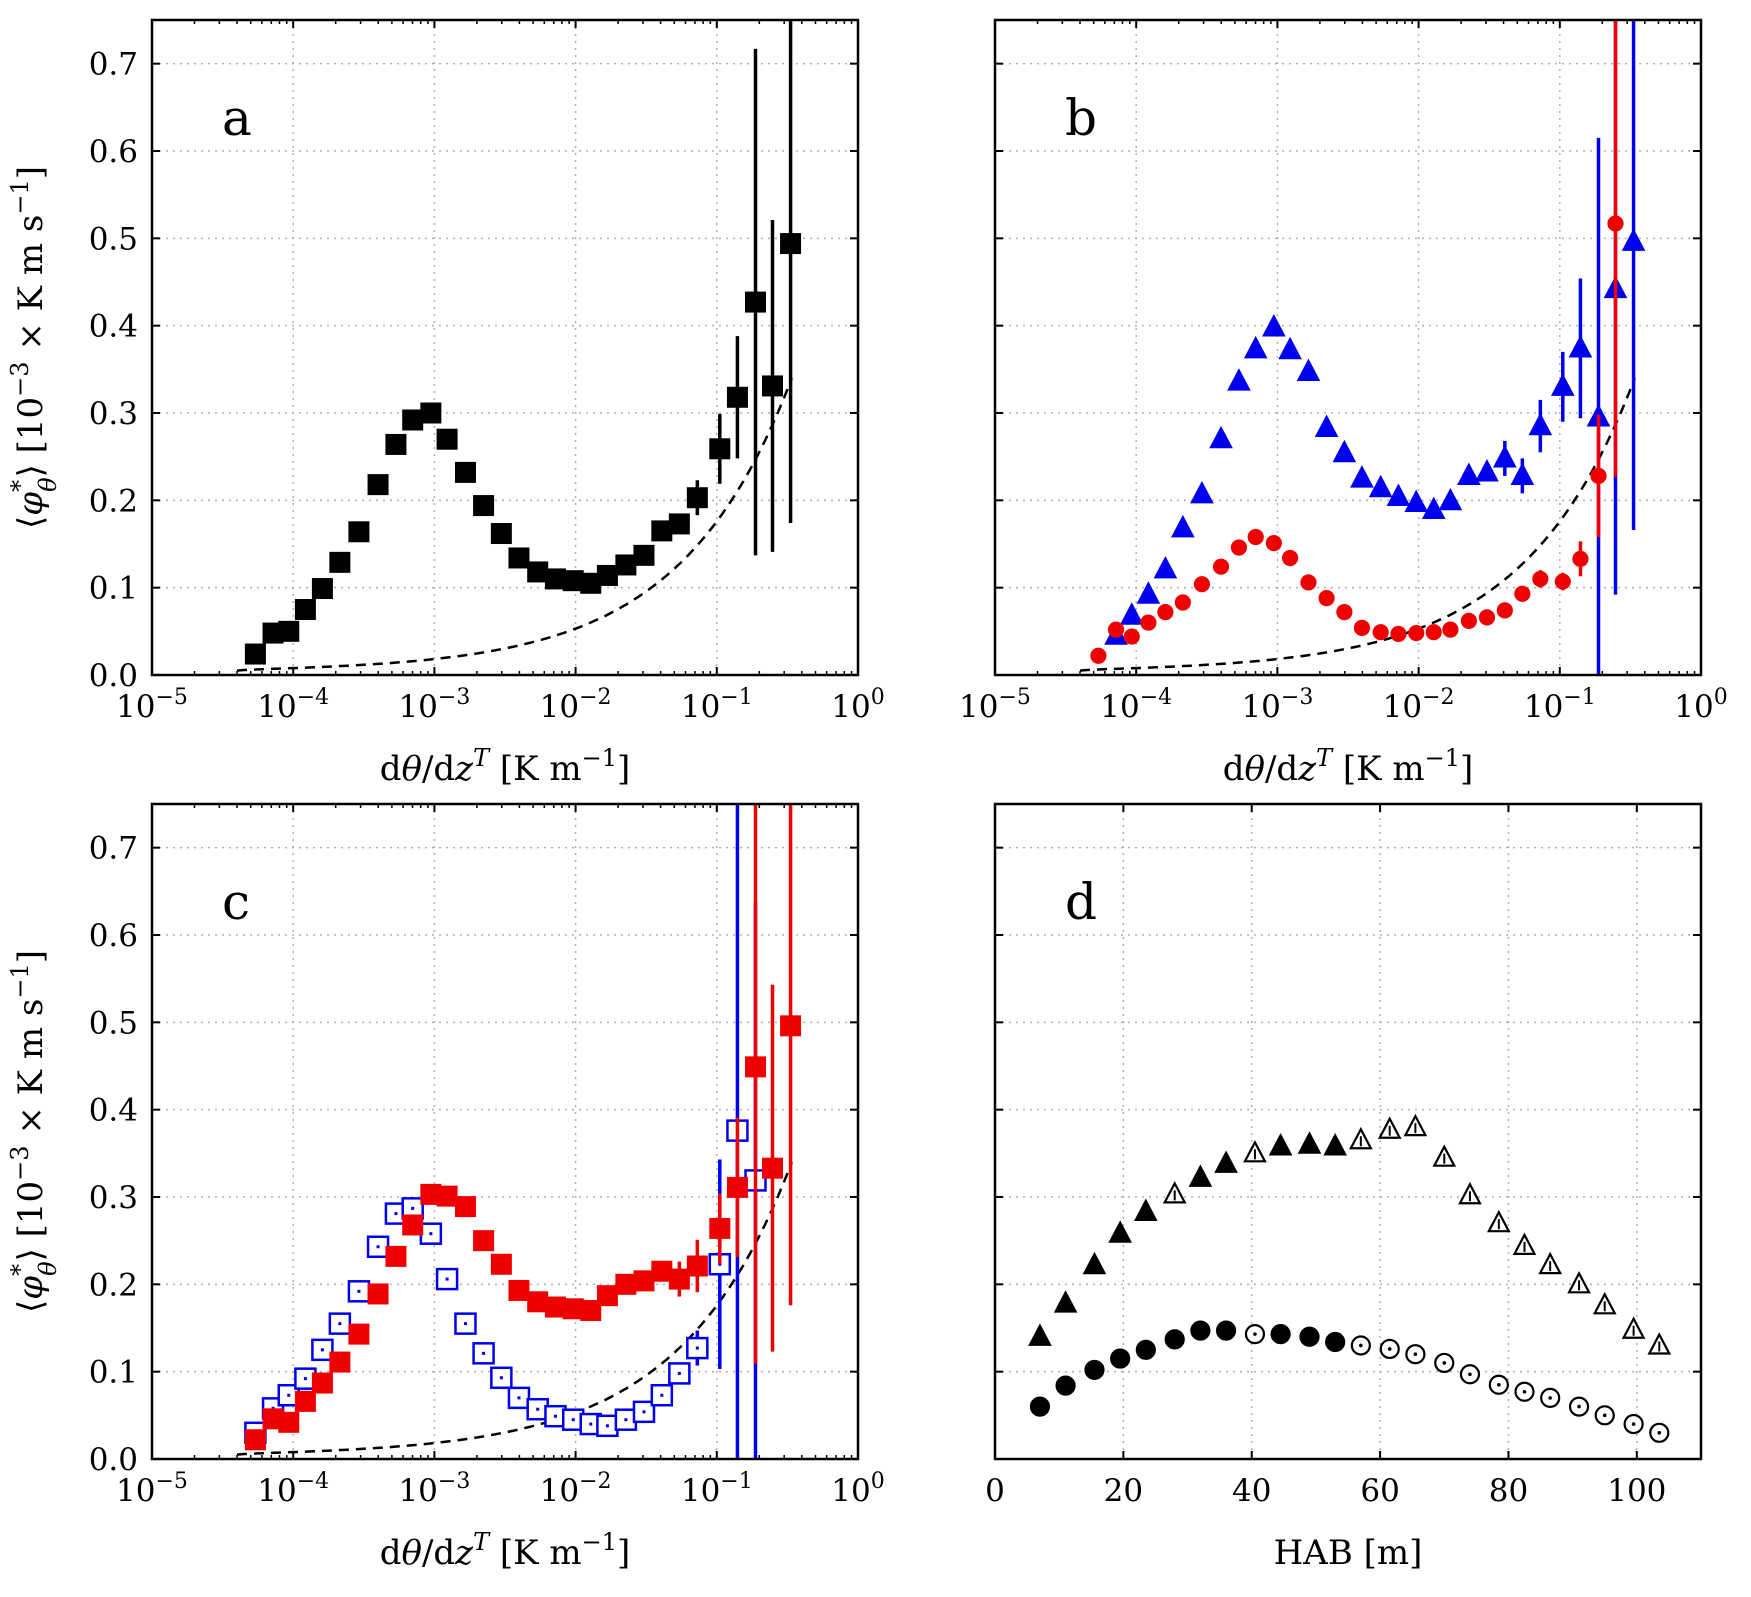 The image size is (1751, 1597). I want to click on x-tick-label: 0, so click(995, 1491).